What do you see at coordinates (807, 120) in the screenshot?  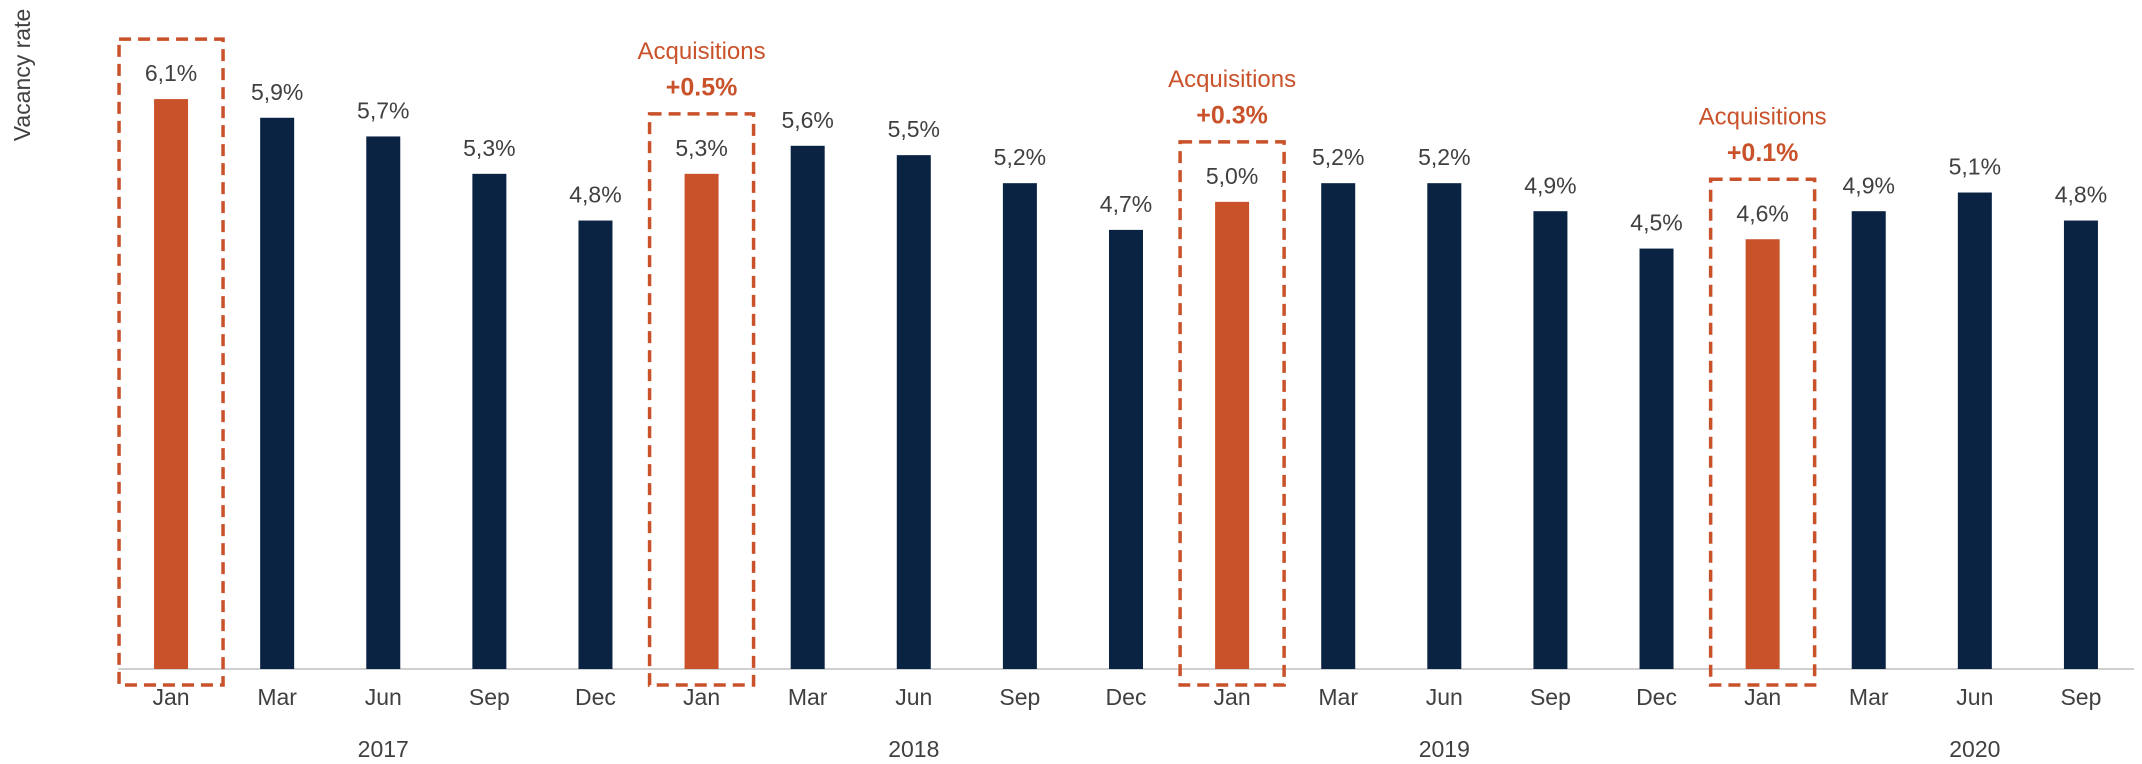 I see `value-label: 5,6%` at bounding box center [807, 120].